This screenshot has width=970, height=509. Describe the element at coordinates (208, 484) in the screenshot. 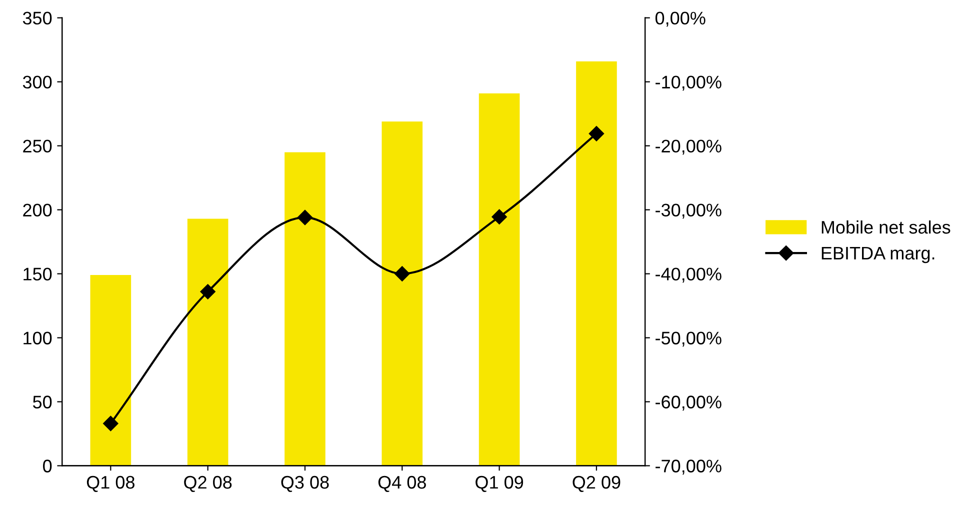

I see `x-tick-label: Q2 08` at that location.